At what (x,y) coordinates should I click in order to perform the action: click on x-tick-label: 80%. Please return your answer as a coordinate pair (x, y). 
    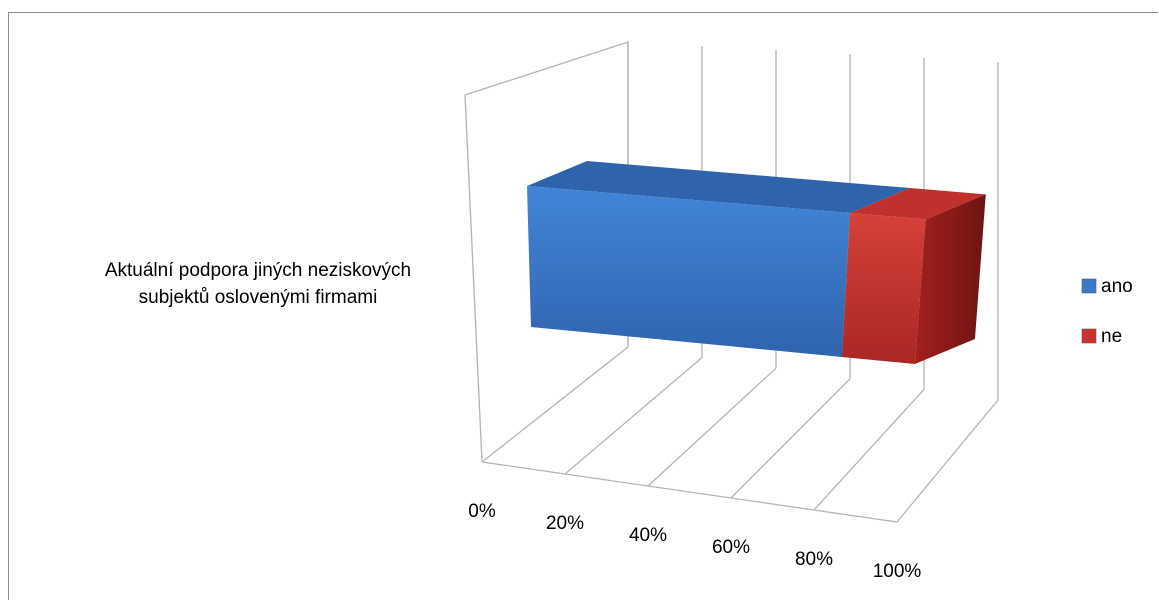
    Looking at the image, I should click on (814, 559).